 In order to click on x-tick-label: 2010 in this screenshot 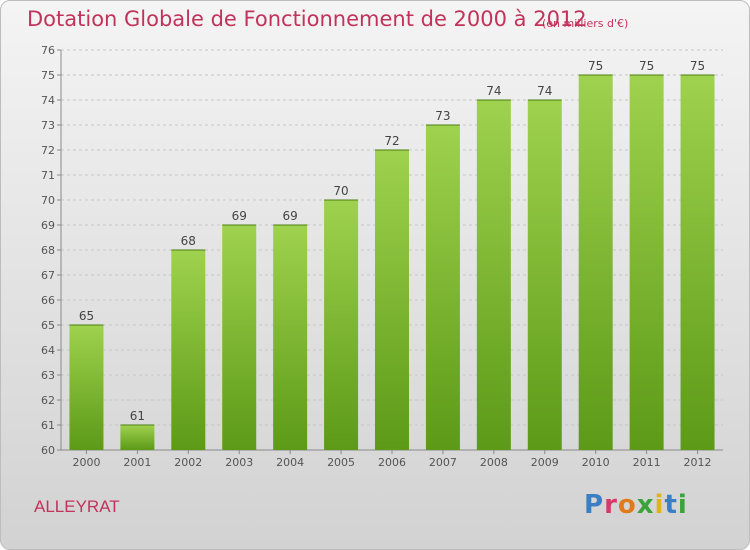, I will do `click(596, 462)`.